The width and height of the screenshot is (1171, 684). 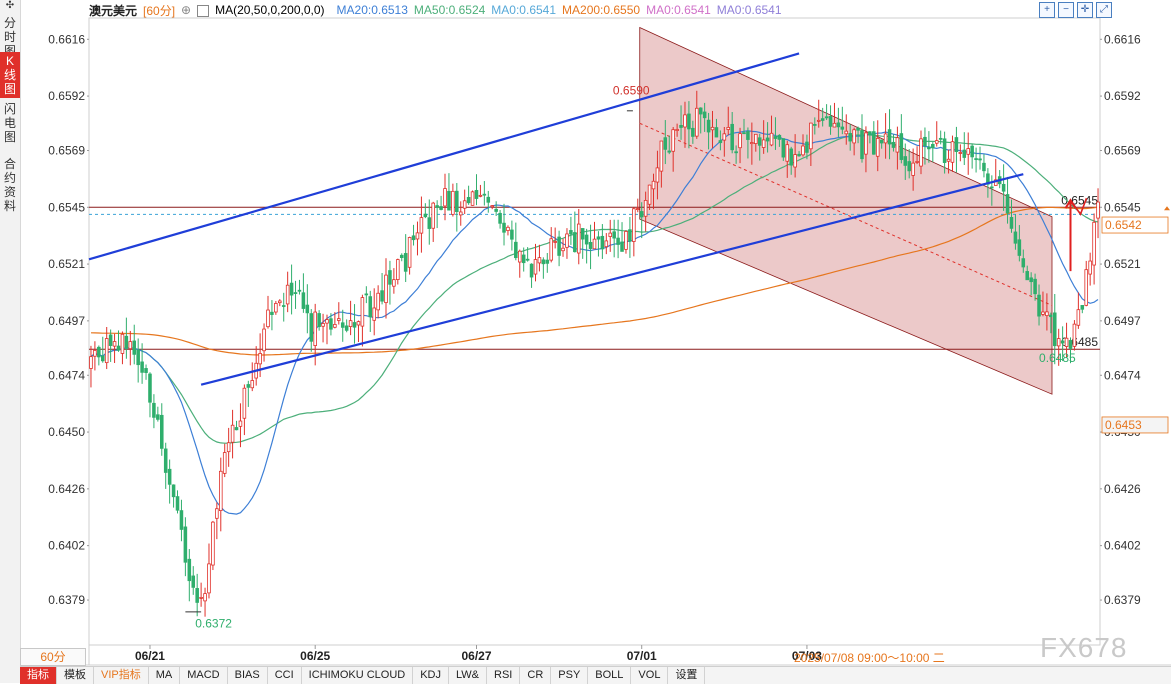 I want to click on y-tick-right: 0.6426, so click(x=1122, y=489).